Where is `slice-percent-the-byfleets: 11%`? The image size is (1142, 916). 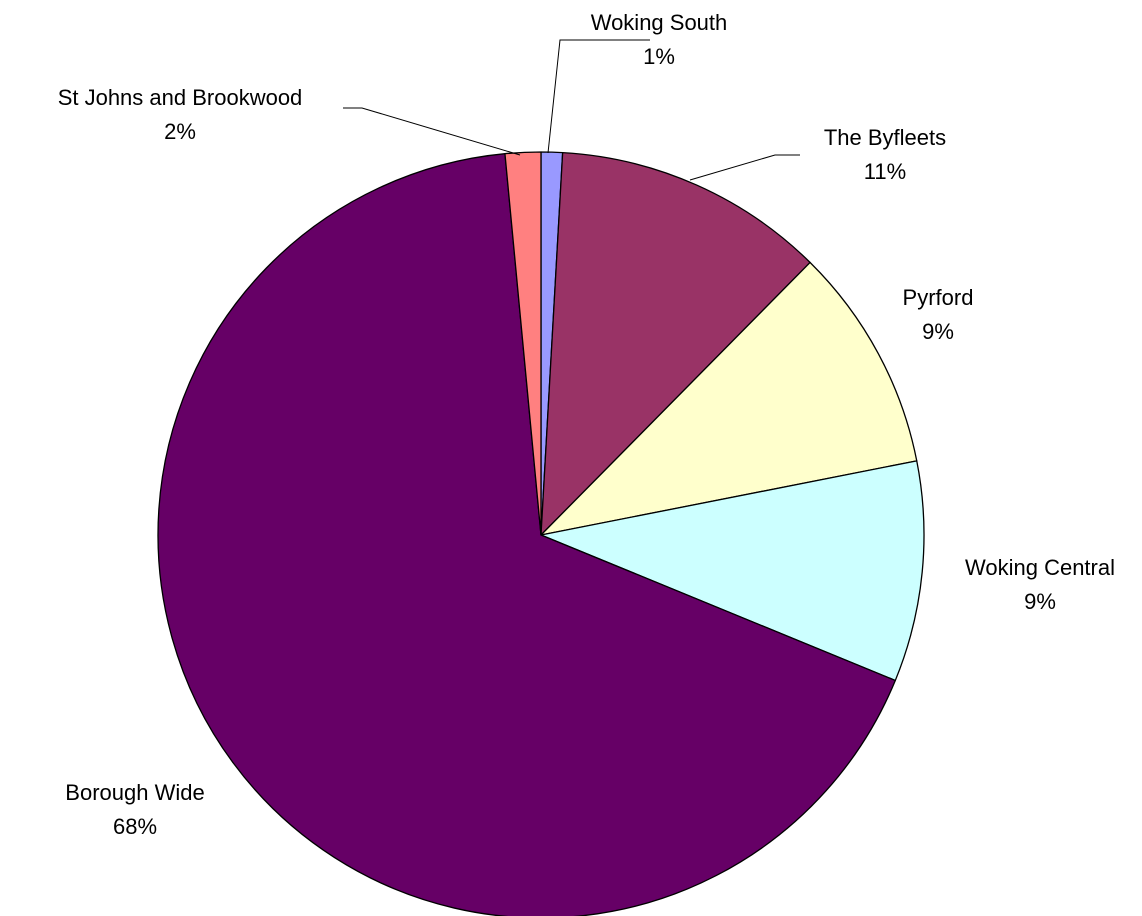 slice-percent-the-byfleets: 11% is located at coordinates (885, 171).